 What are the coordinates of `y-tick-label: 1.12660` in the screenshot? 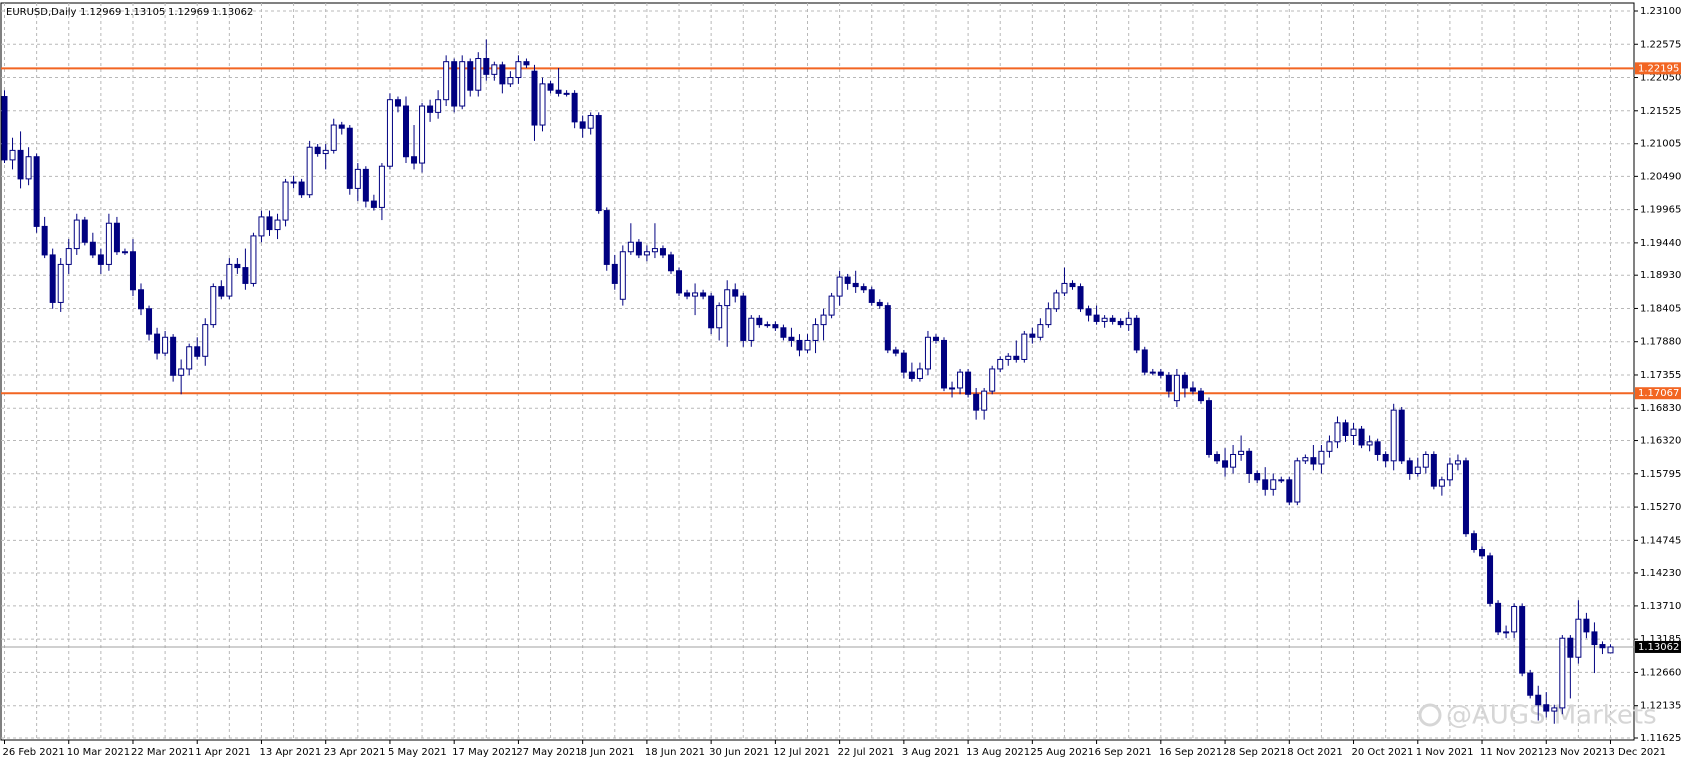 It's located at (1660, 672).